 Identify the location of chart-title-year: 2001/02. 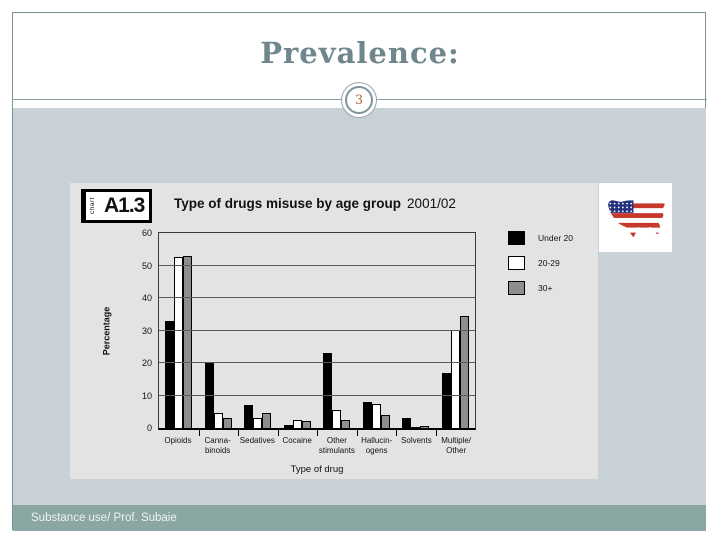
(431, 203).